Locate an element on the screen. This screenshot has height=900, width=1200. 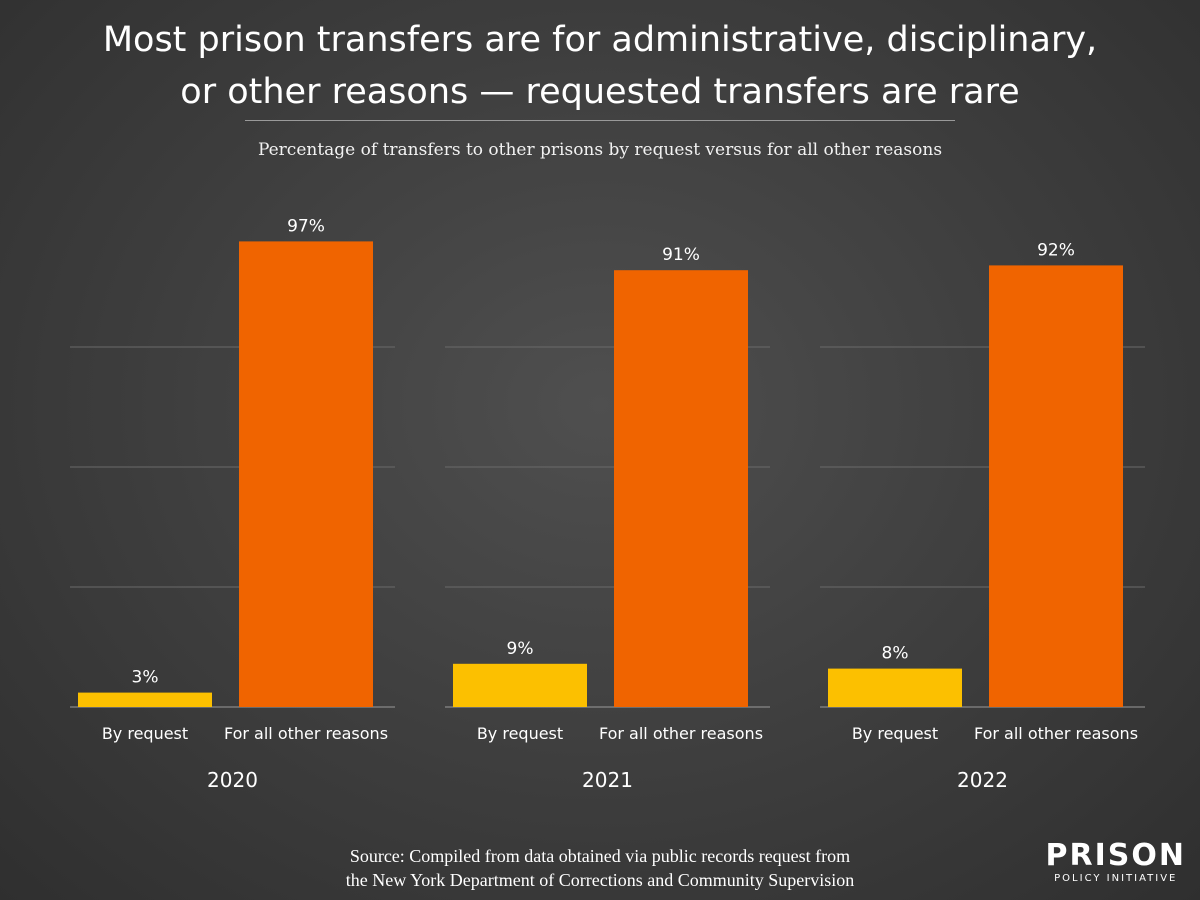
logo-sub-text: POLICY INITIATIVE is located at coordinates (1116, 878).